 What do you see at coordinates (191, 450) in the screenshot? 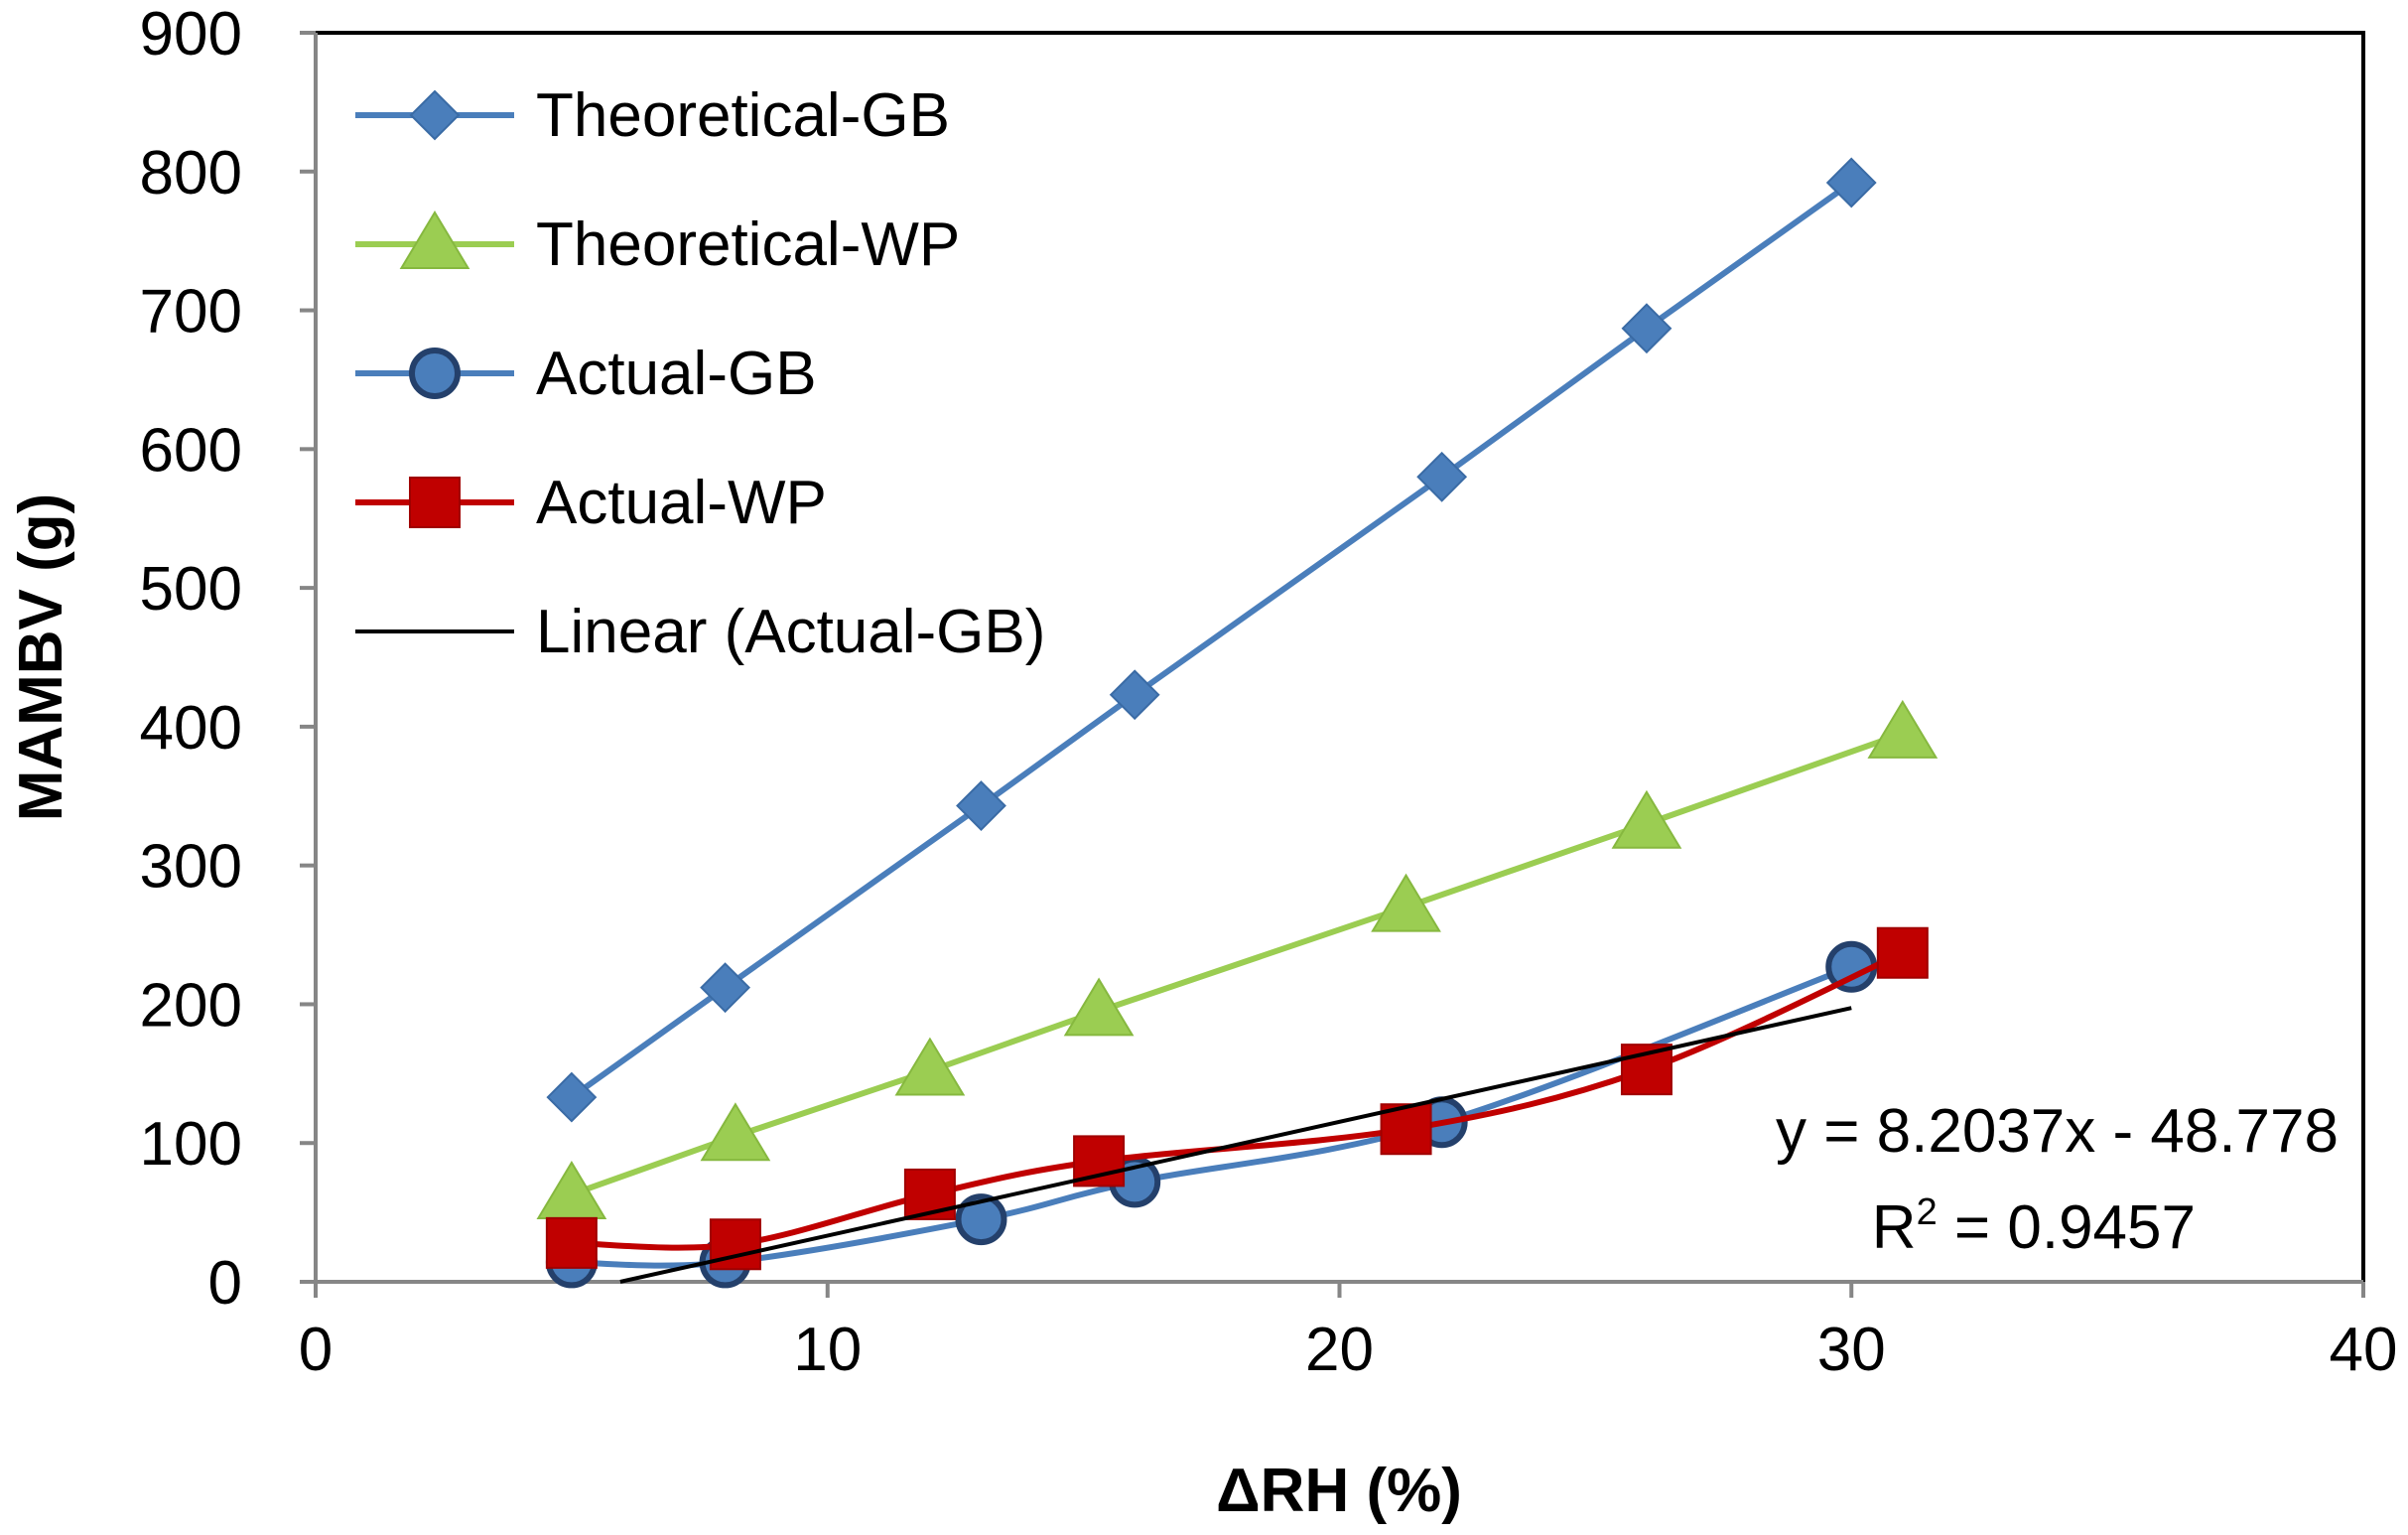
I see `y-tick-label: 600` at bounding box center [191, 450].